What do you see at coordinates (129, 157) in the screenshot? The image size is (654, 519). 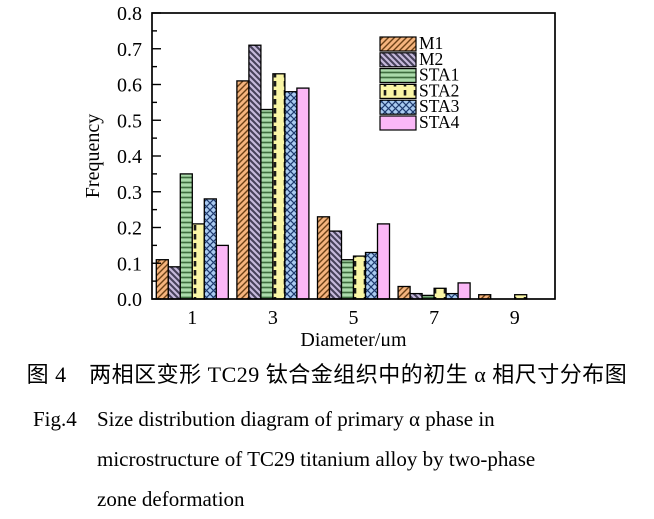 I see `y-tick-label: 0.4` at bounding box center [129, 157].